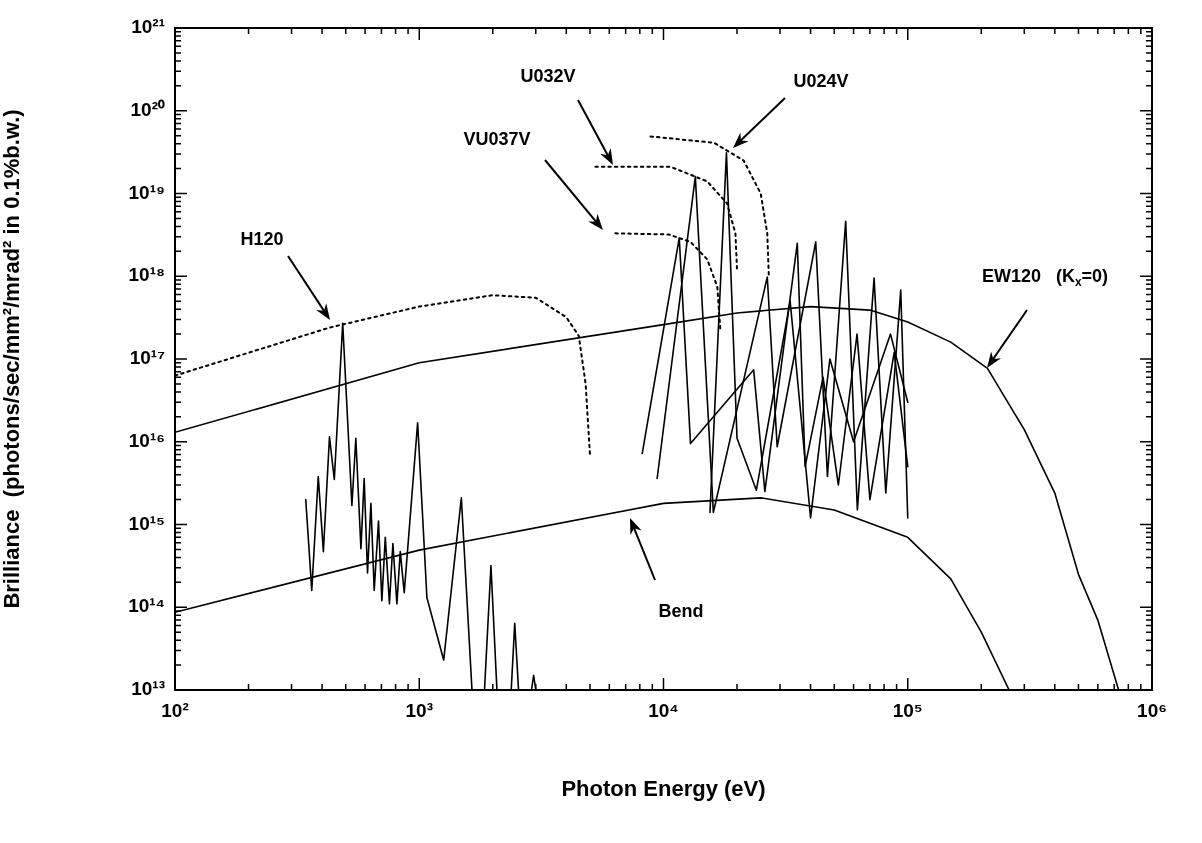 The width and height of the screenshot is (1202, 843). Describe the element at coordinates (497, 138) in the screenshot. I see `annotation: VU037V` at that location.